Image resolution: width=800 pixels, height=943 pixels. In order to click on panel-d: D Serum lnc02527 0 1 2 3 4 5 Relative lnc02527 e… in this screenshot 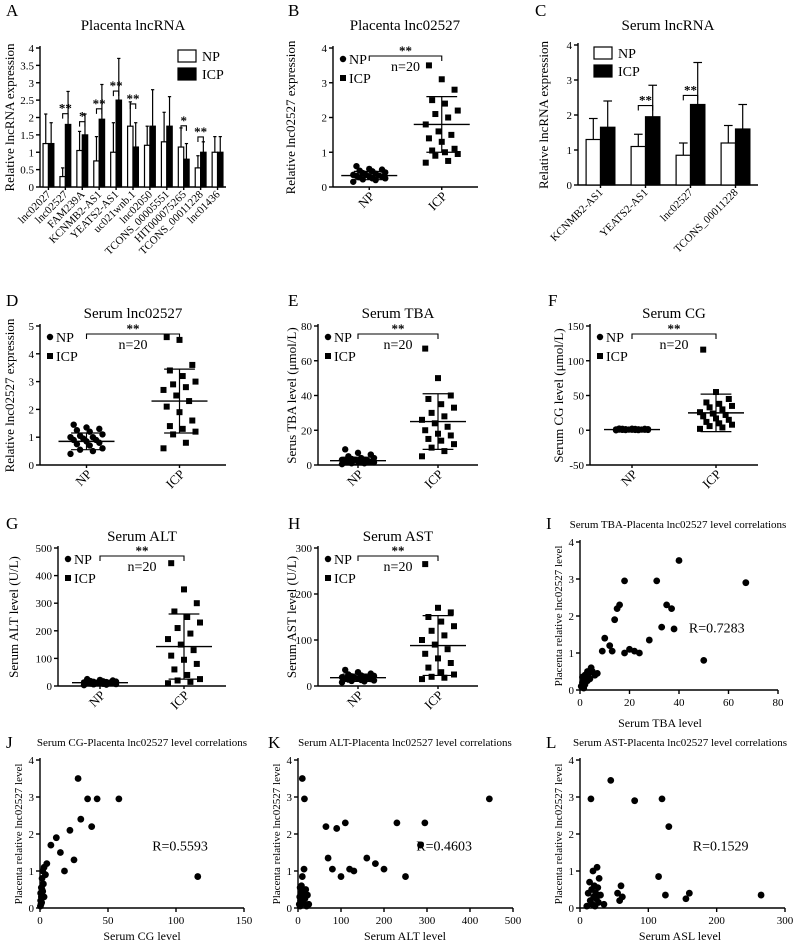, I will do `click(114, 391)`.